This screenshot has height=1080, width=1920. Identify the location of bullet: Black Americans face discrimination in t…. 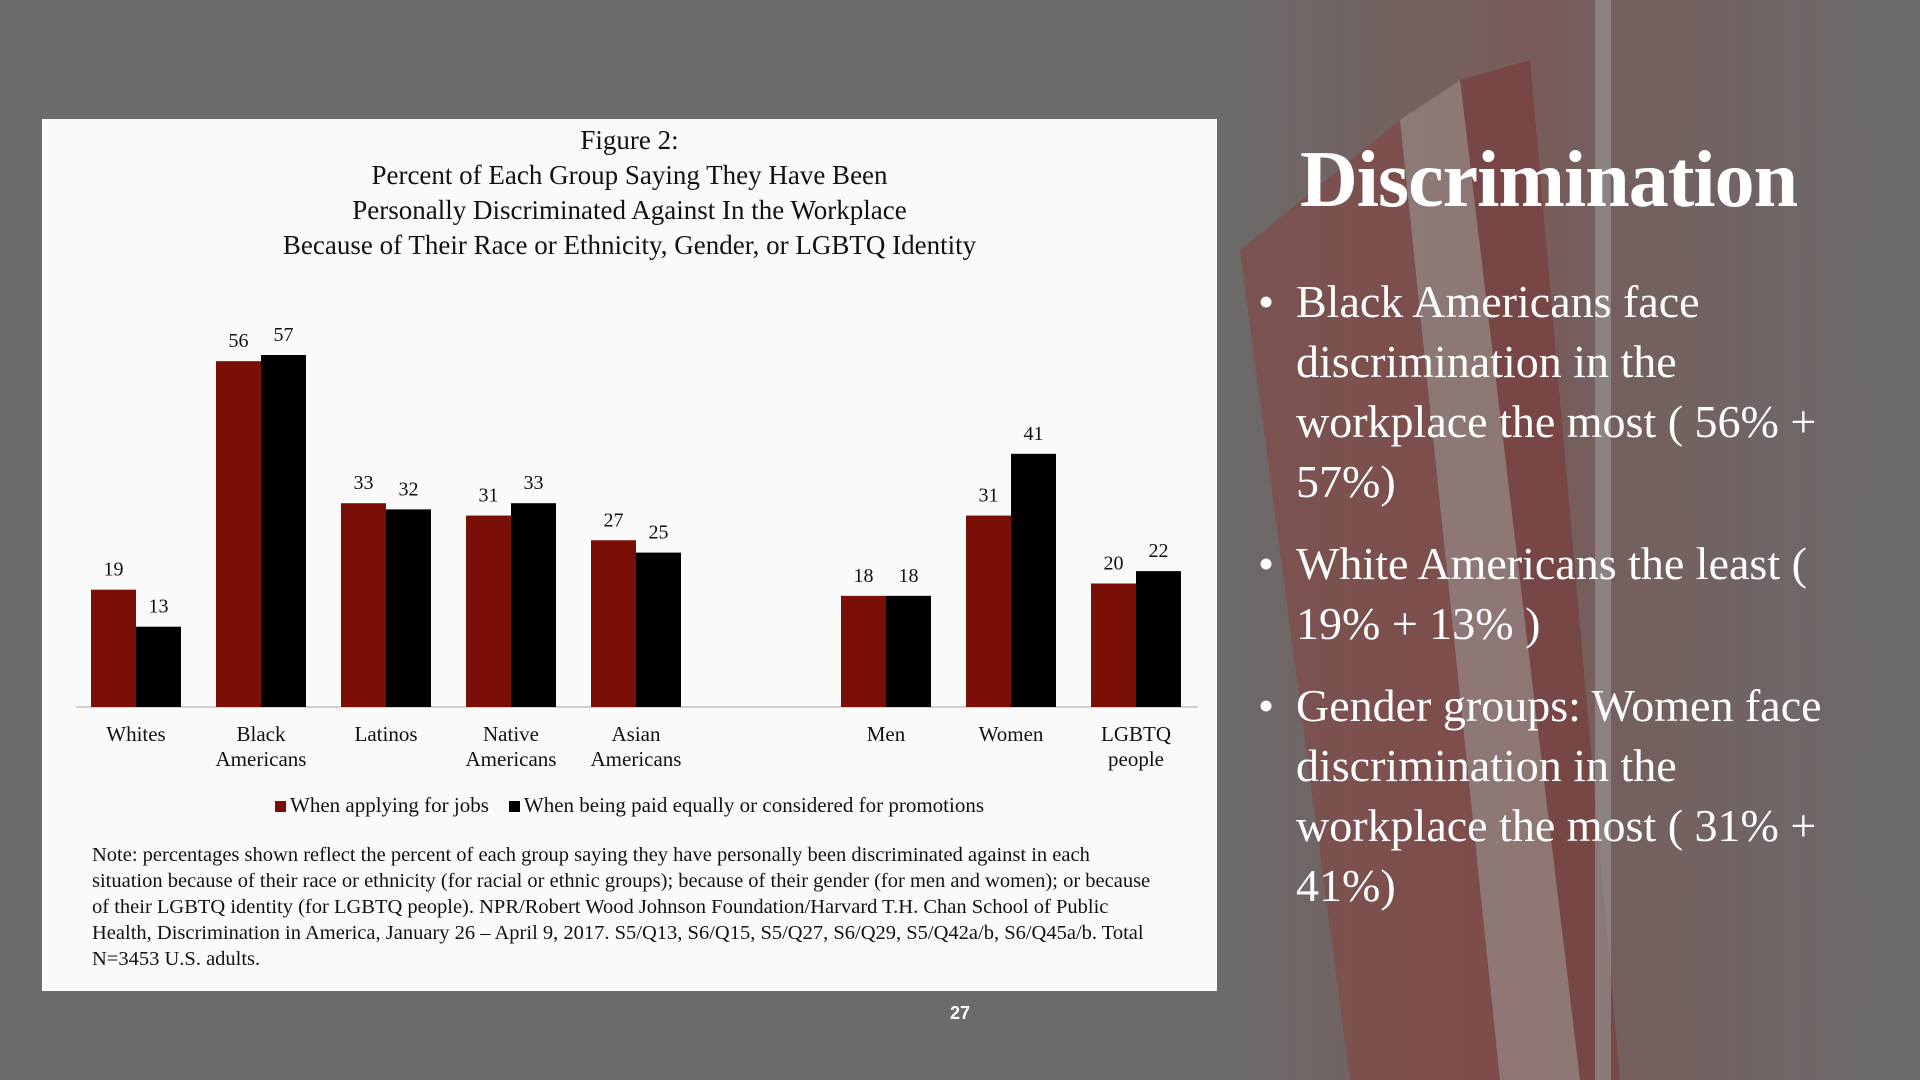
(1568, 392).